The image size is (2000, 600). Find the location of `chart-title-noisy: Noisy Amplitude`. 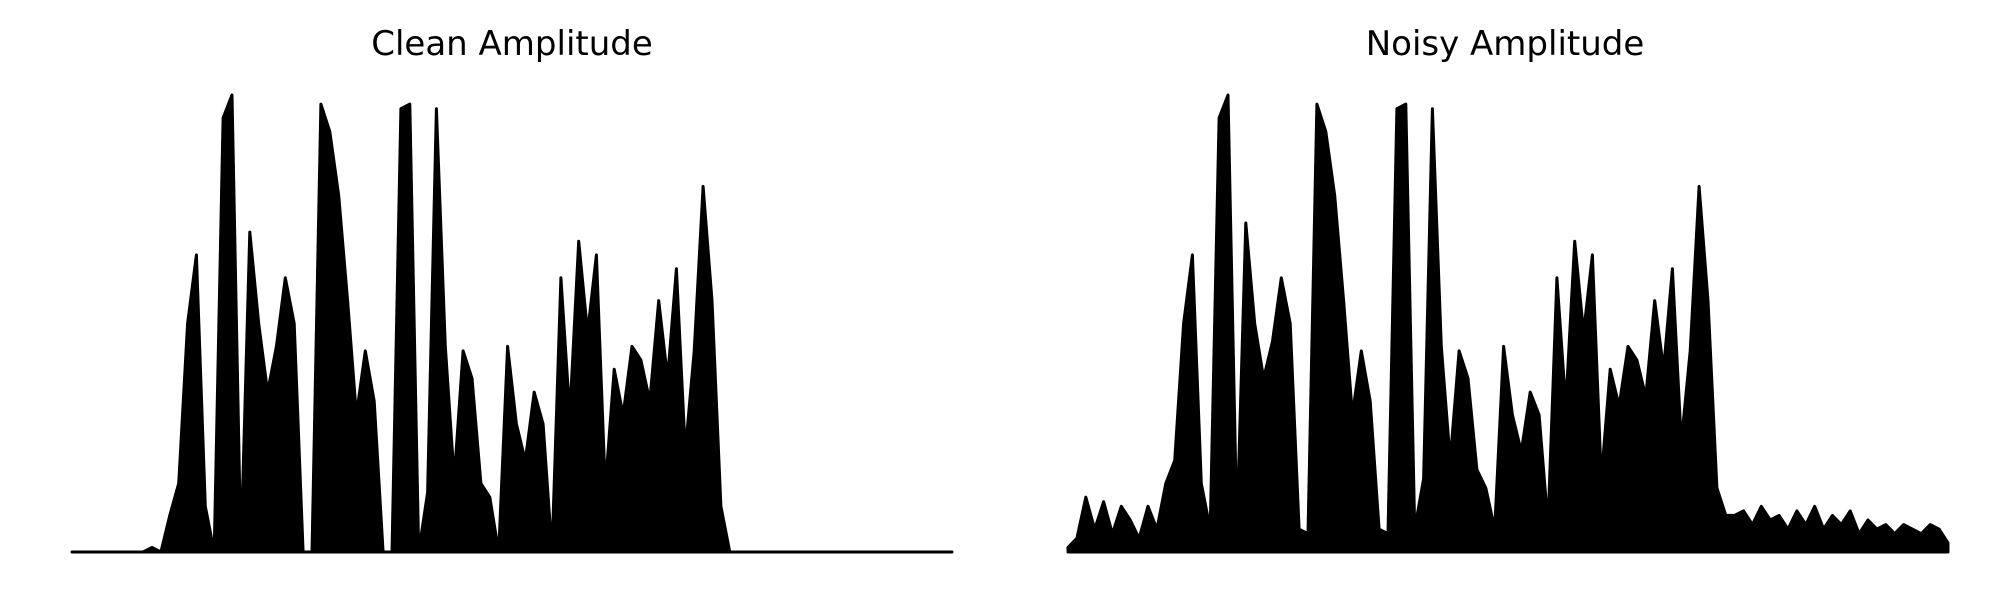

chart-title-noisy: Noisy Amplitude is located at coordinates (1505, 44).